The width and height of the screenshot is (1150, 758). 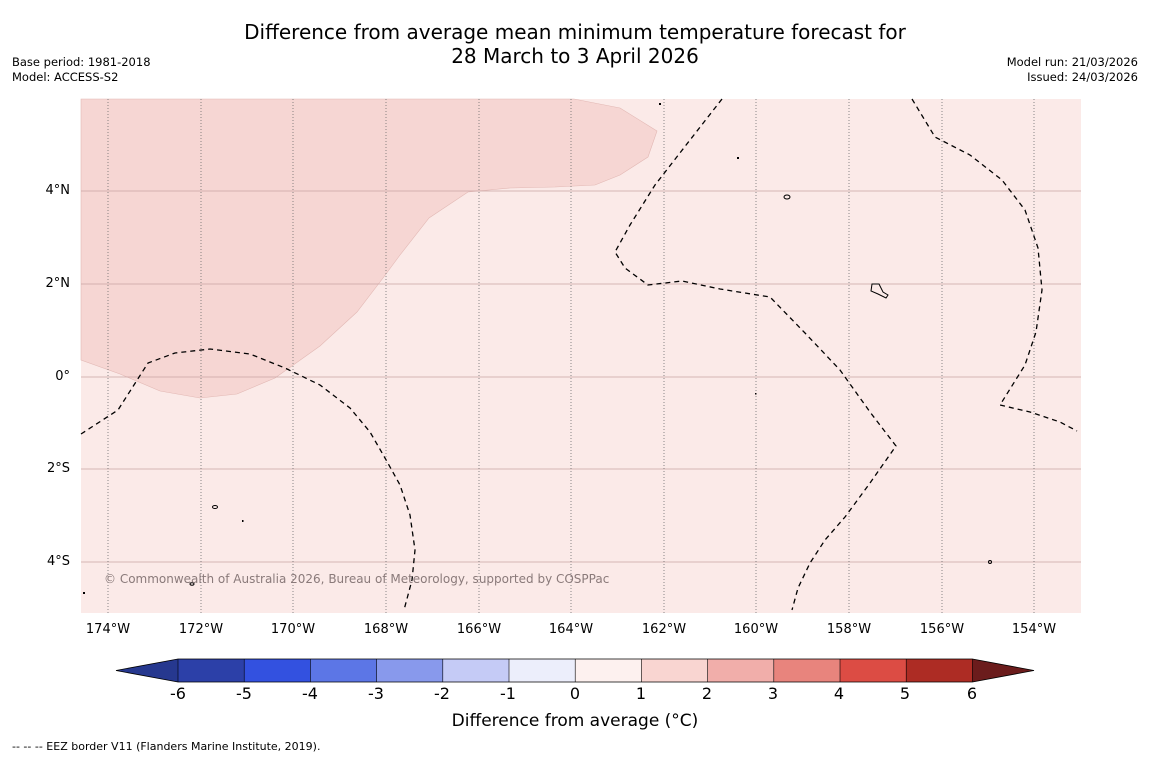 I want to click on colorbar-extend-min, so click(x=147, y=670).